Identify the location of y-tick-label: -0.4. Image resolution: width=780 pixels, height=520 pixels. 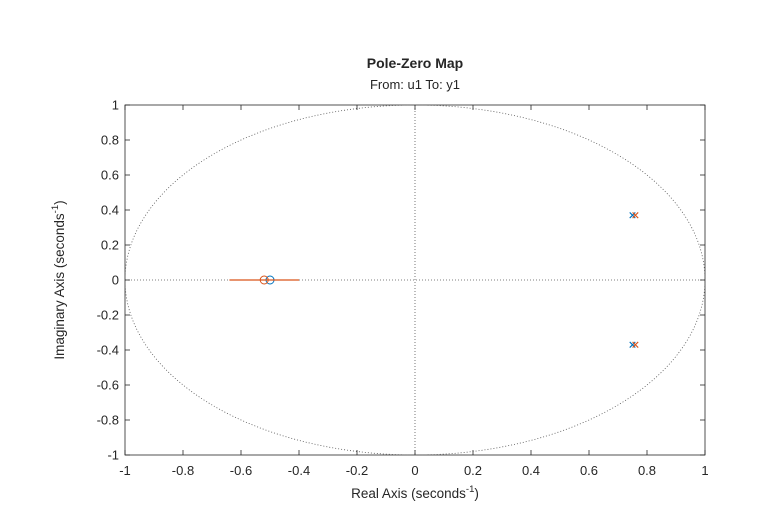
(108, 350).